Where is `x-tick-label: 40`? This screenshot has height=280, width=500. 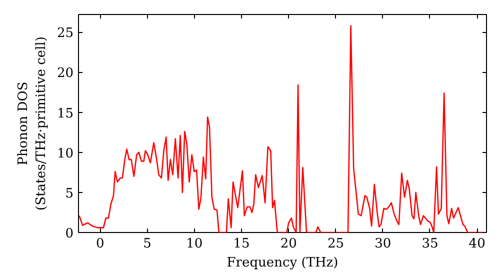 x-tick-label: 40 is located at coordinates (477, 244).